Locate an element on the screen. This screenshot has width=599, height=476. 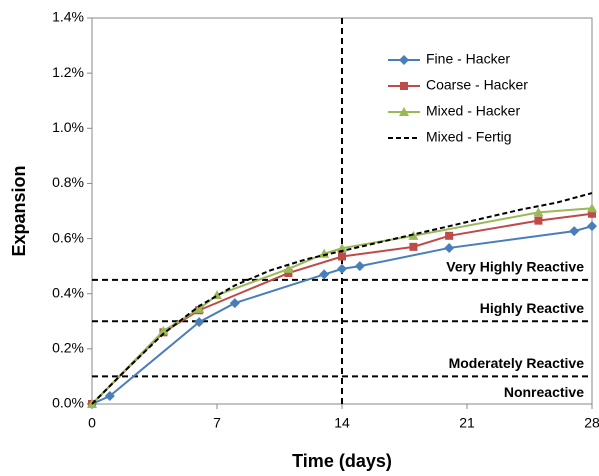
y-tick-label: 0.4% is located at coordinates (68, 292).